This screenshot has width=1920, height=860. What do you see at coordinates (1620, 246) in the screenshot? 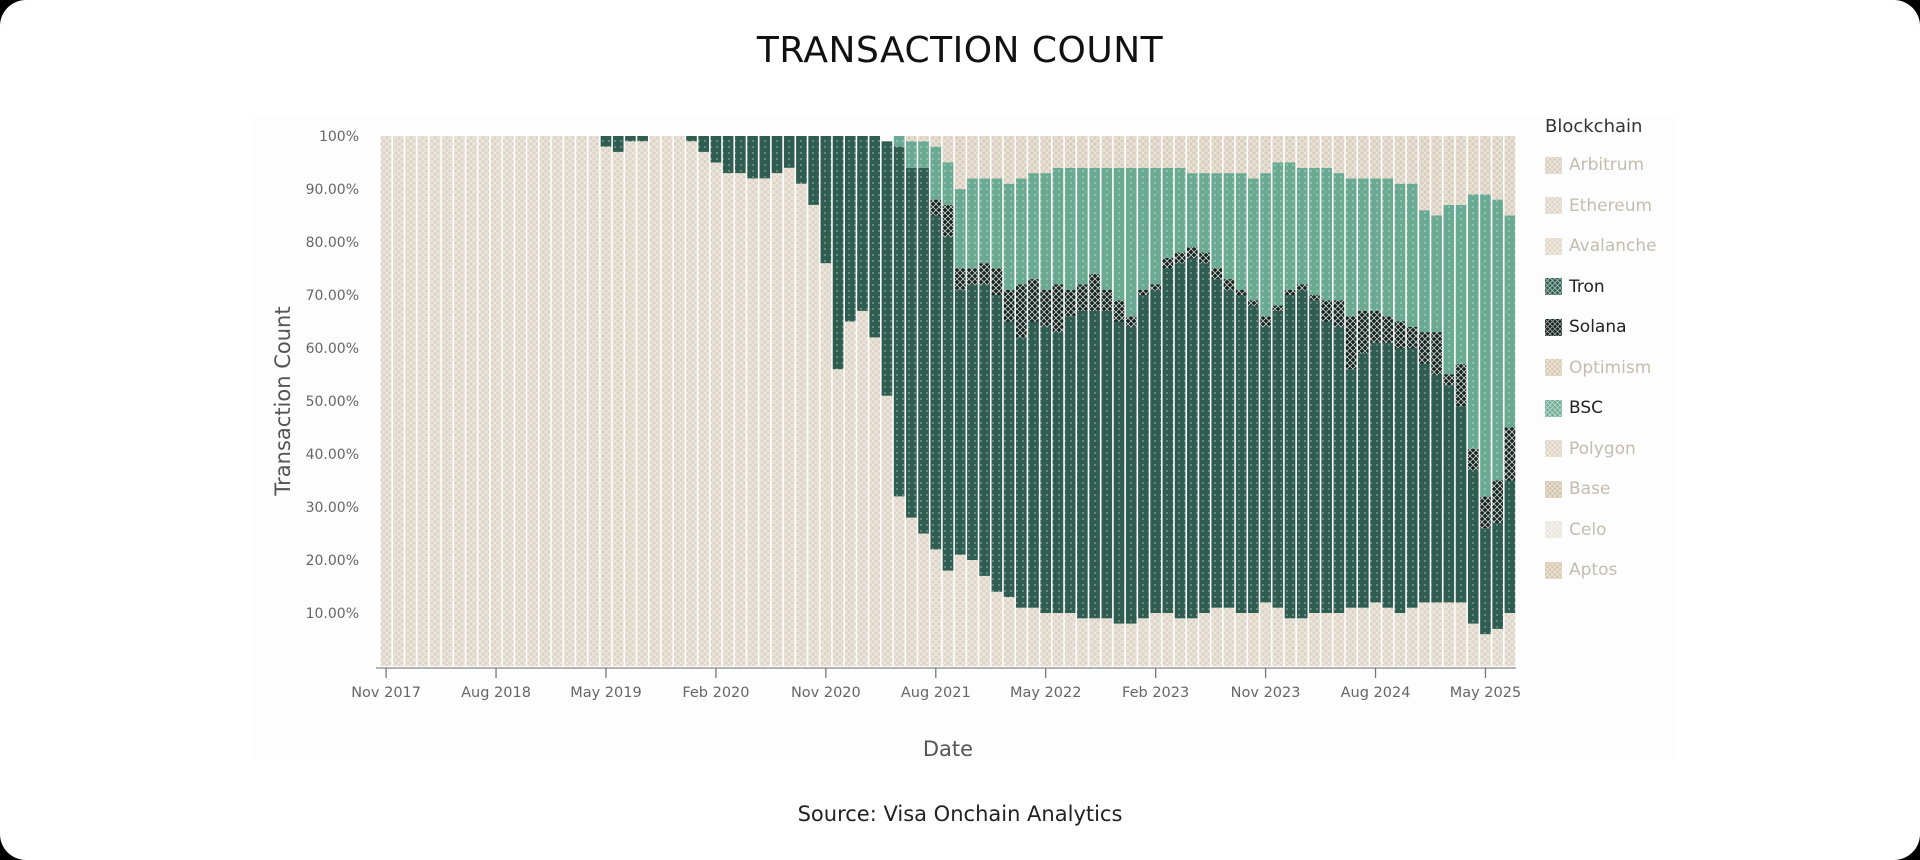
I see `legend-item-avalanche: Avalanche` at bounding box center [1620, 246].